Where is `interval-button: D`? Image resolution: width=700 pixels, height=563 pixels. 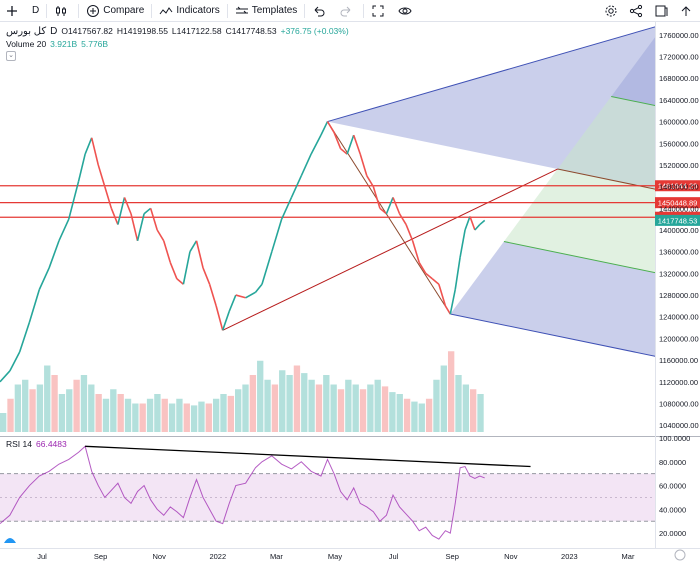 interval-button: D is located at coordinates (35, 11).